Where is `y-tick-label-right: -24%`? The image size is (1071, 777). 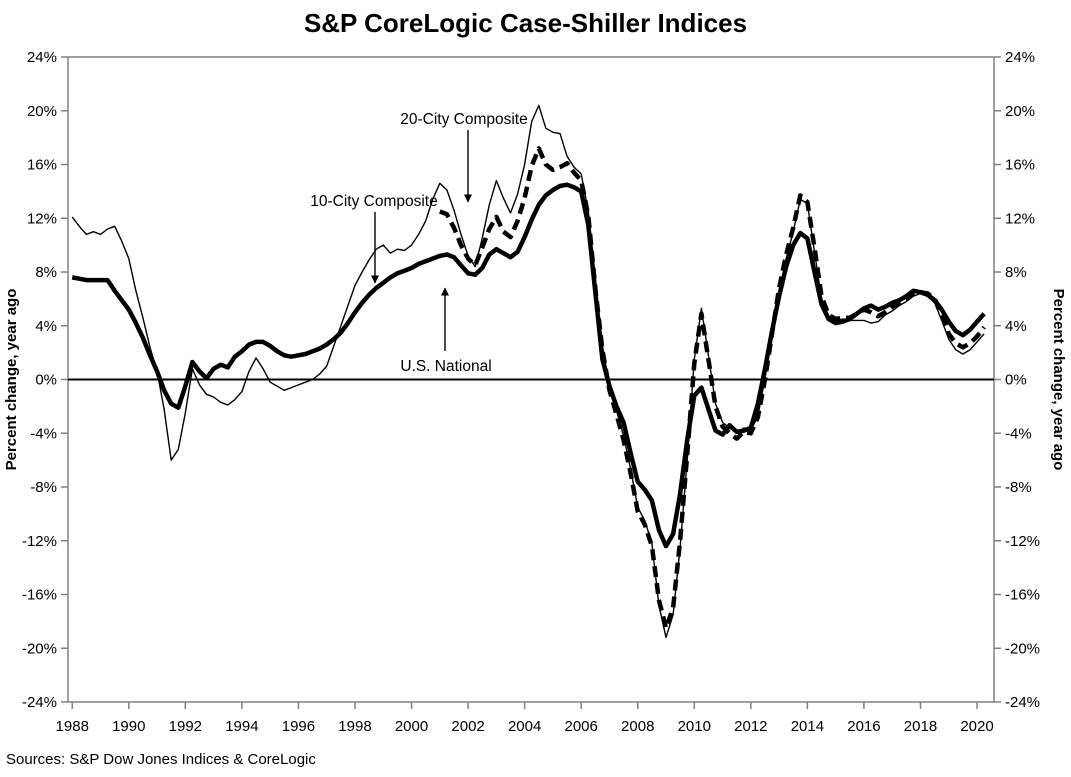 y-tick-label-right: -24% is located at coordinates (1022, 702).